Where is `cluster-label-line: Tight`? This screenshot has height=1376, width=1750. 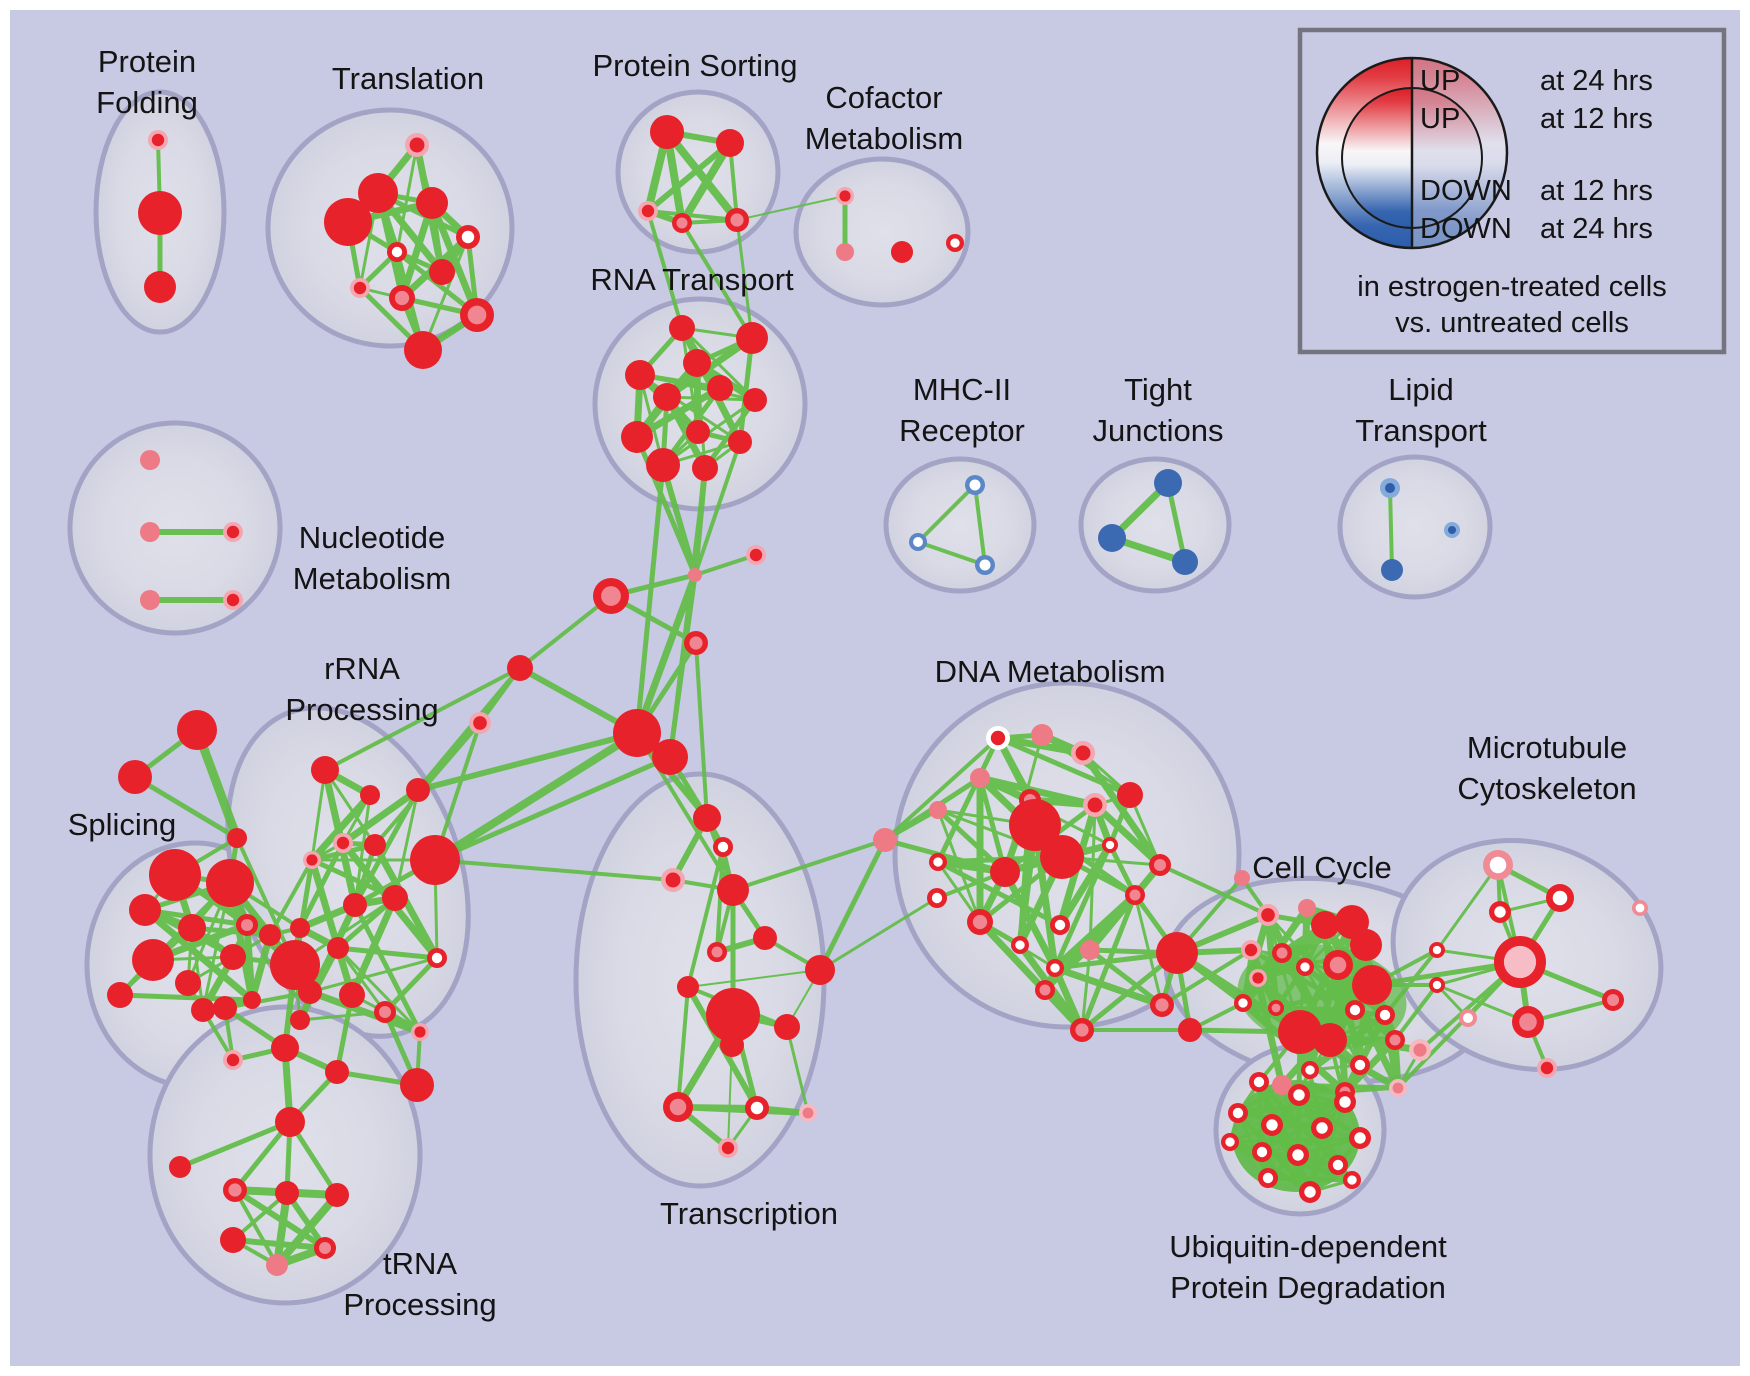 cluster-label-line: Tight is located at coordinates (1158, 389).